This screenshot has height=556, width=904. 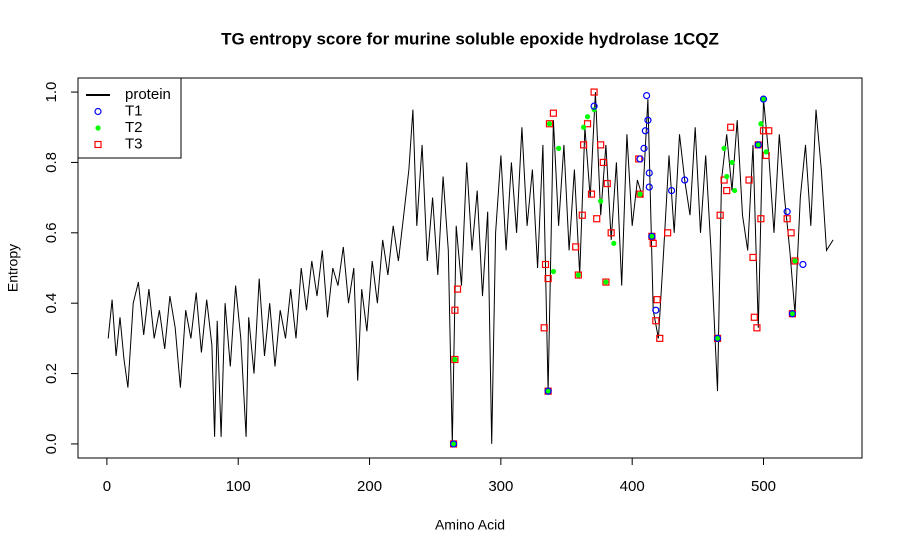 What do you see at coordinates (134, 143) in the screenshot?
I see `legend-label: T3` at bounding box center [134, 143].